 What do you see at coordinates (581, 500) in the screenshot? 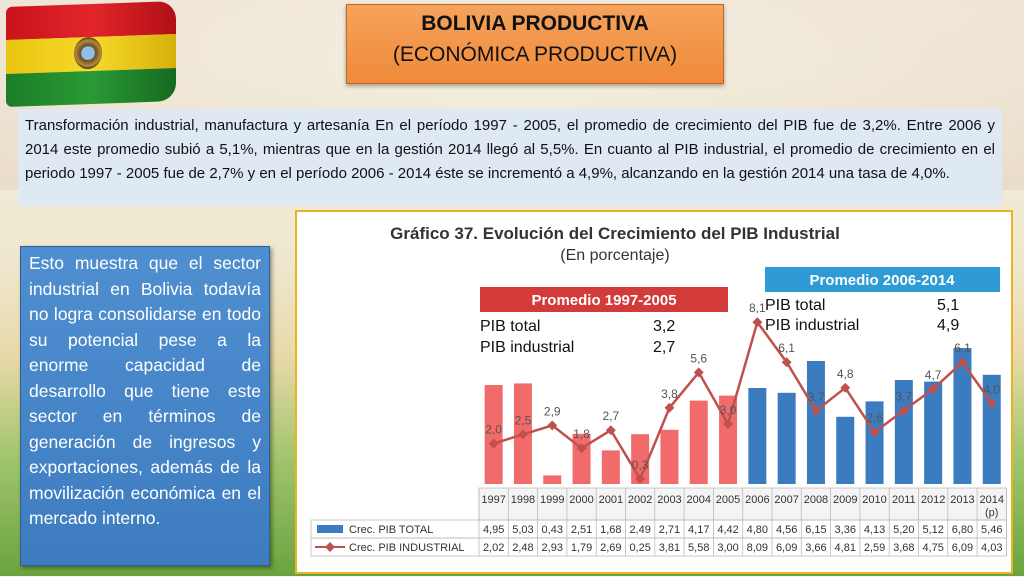
I see `x-tick-label: 2000` at bounding box center [581, 500].